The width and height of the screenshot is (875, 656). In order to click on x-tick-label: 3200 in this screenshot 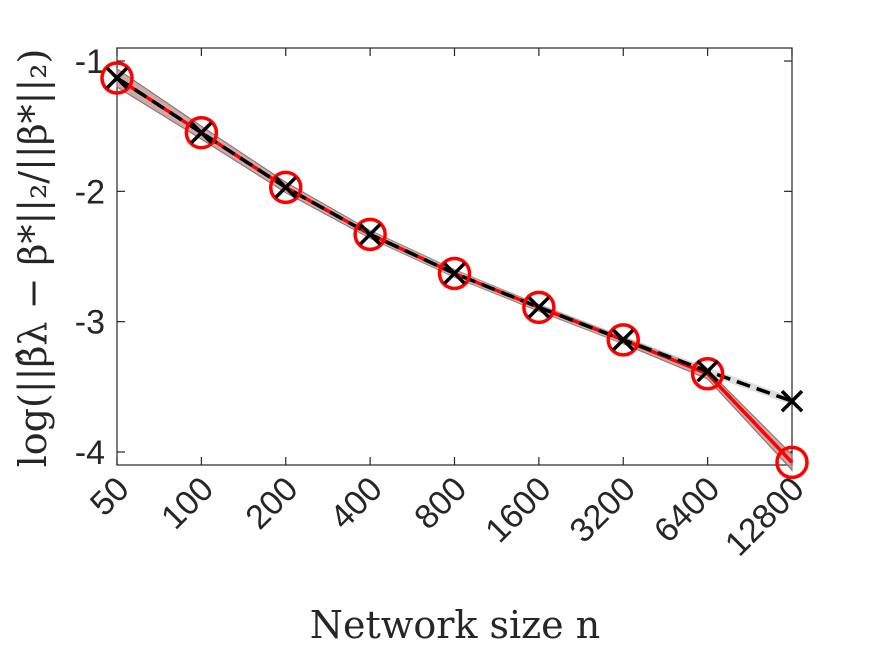, I will do `click(603, 510)`.